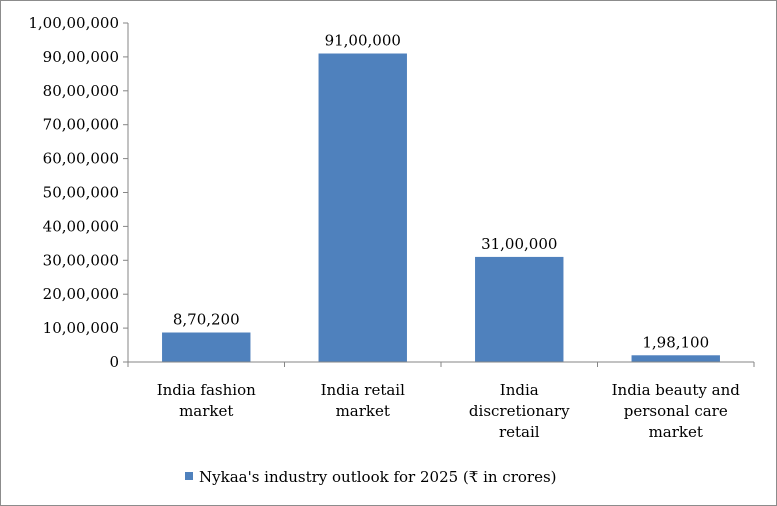 The width and height of the screenshot is (777, 506). What do you see at coordinates (206, 400) in the screenshot?
I see `x-category-label: India fashion market` at bounding box center [206, 400].